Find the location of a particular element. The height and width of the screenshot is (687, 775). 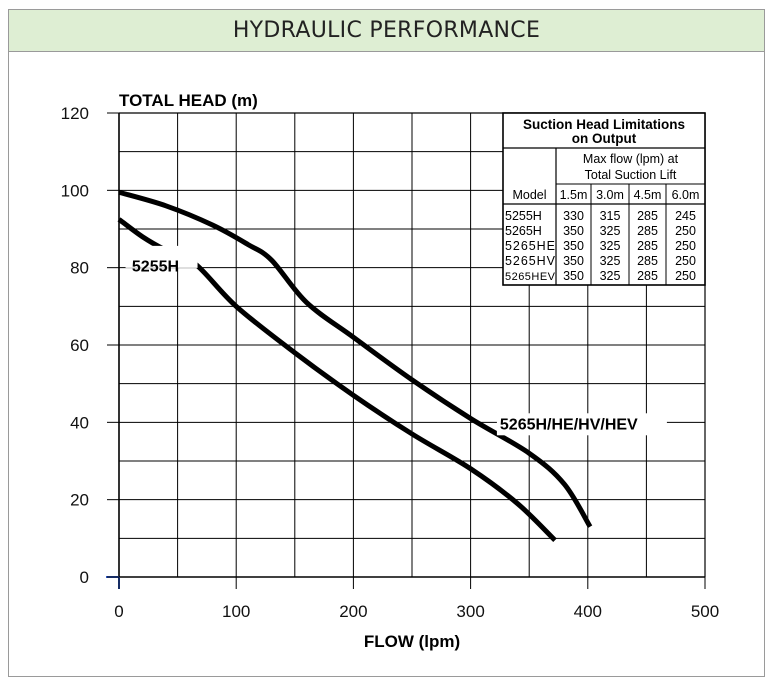

series-label-5255h: 5255H is located at coordinates (155, 267).